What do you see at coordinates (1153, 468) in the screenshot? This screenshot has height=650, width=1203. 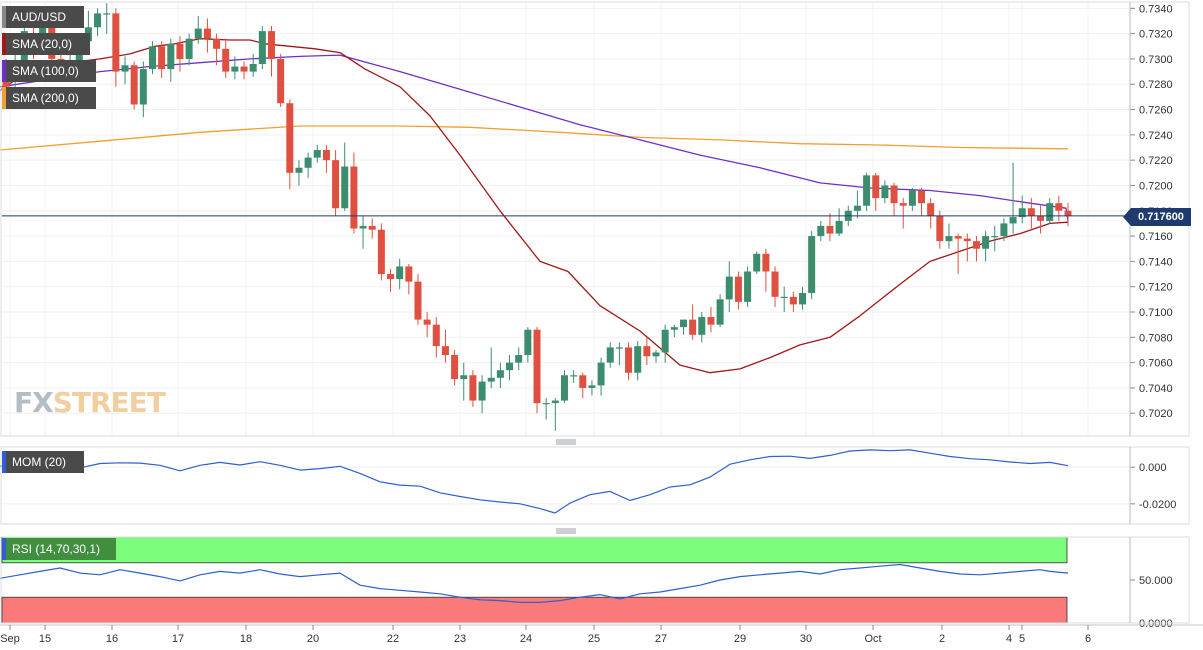 I see `mom-tick-label: 0.000` at bounding box center [1153, 468].